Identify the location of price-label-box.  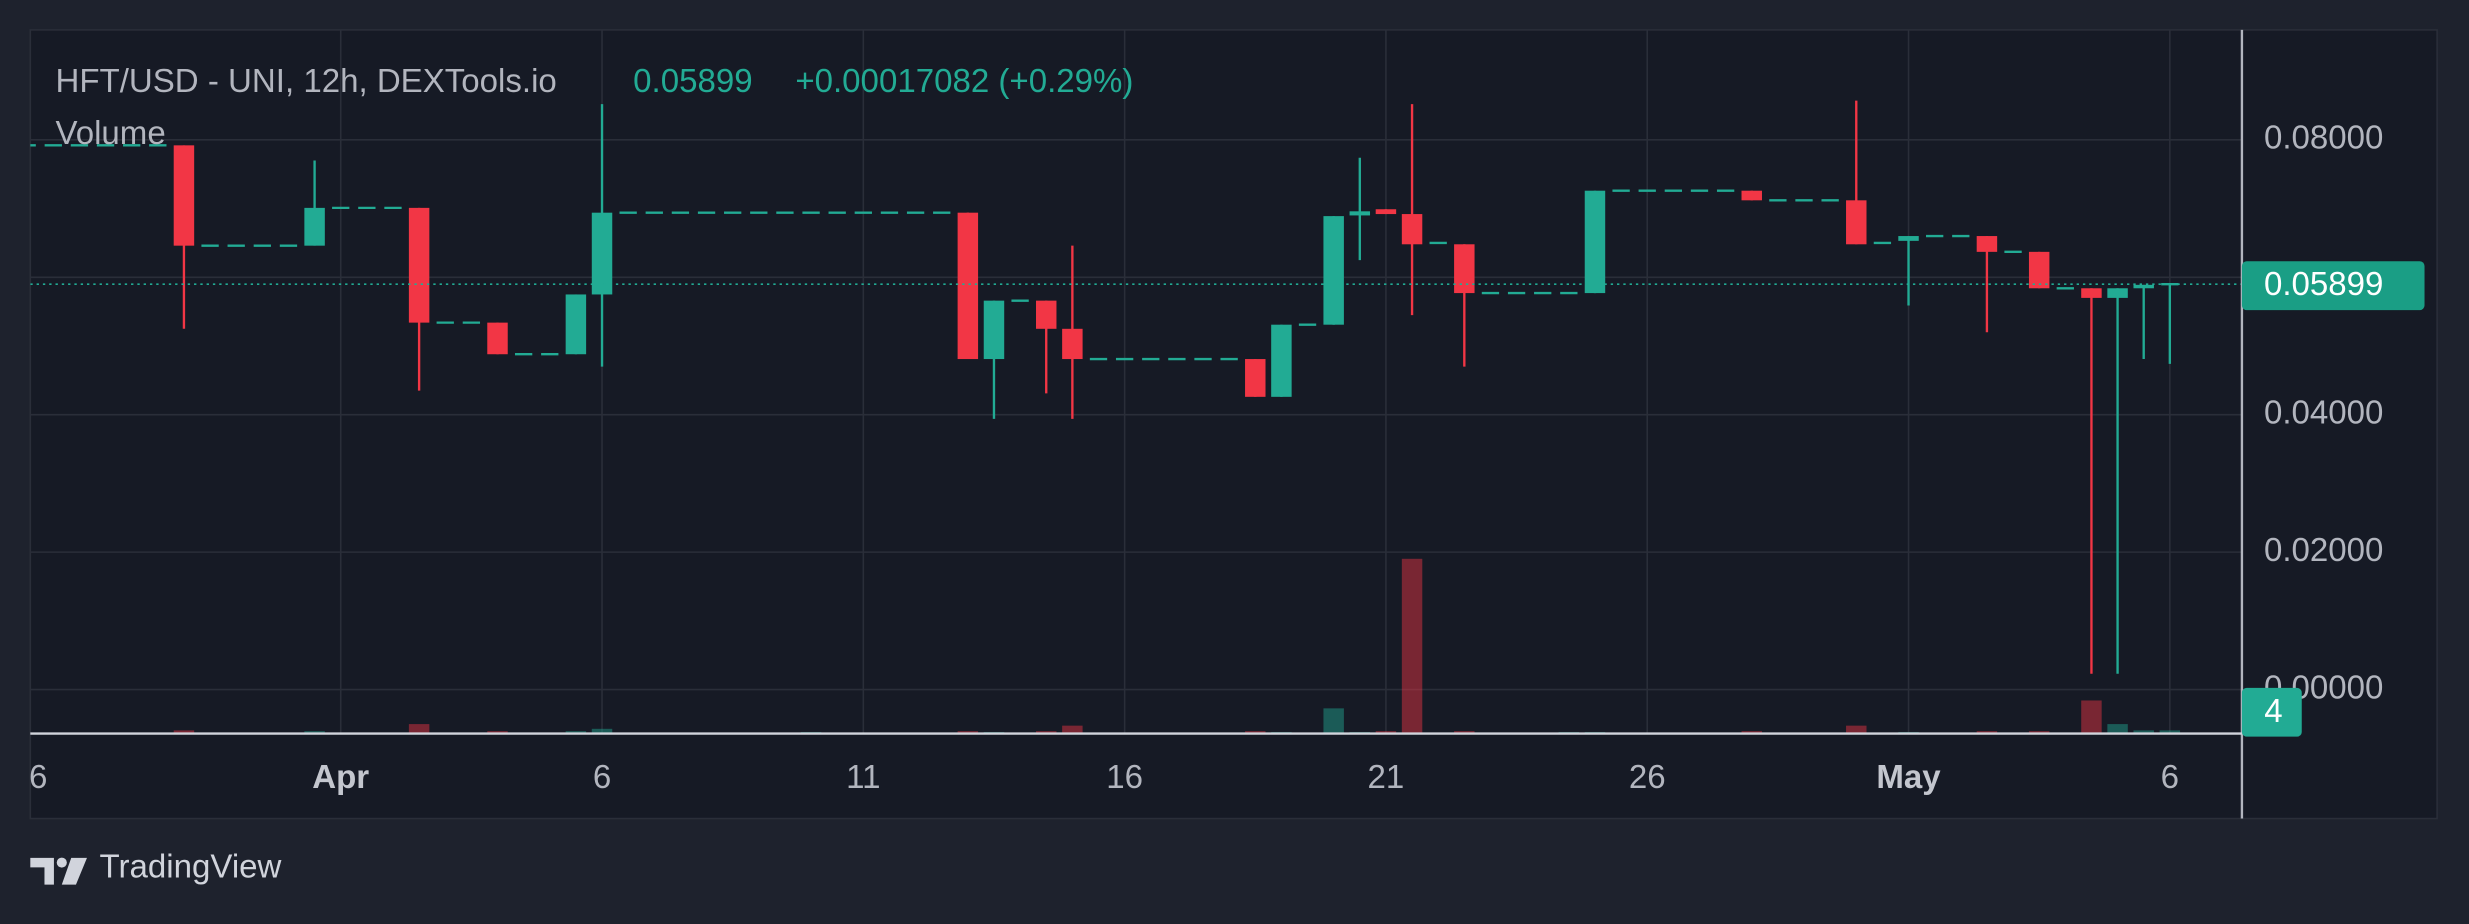
(2333, 286).